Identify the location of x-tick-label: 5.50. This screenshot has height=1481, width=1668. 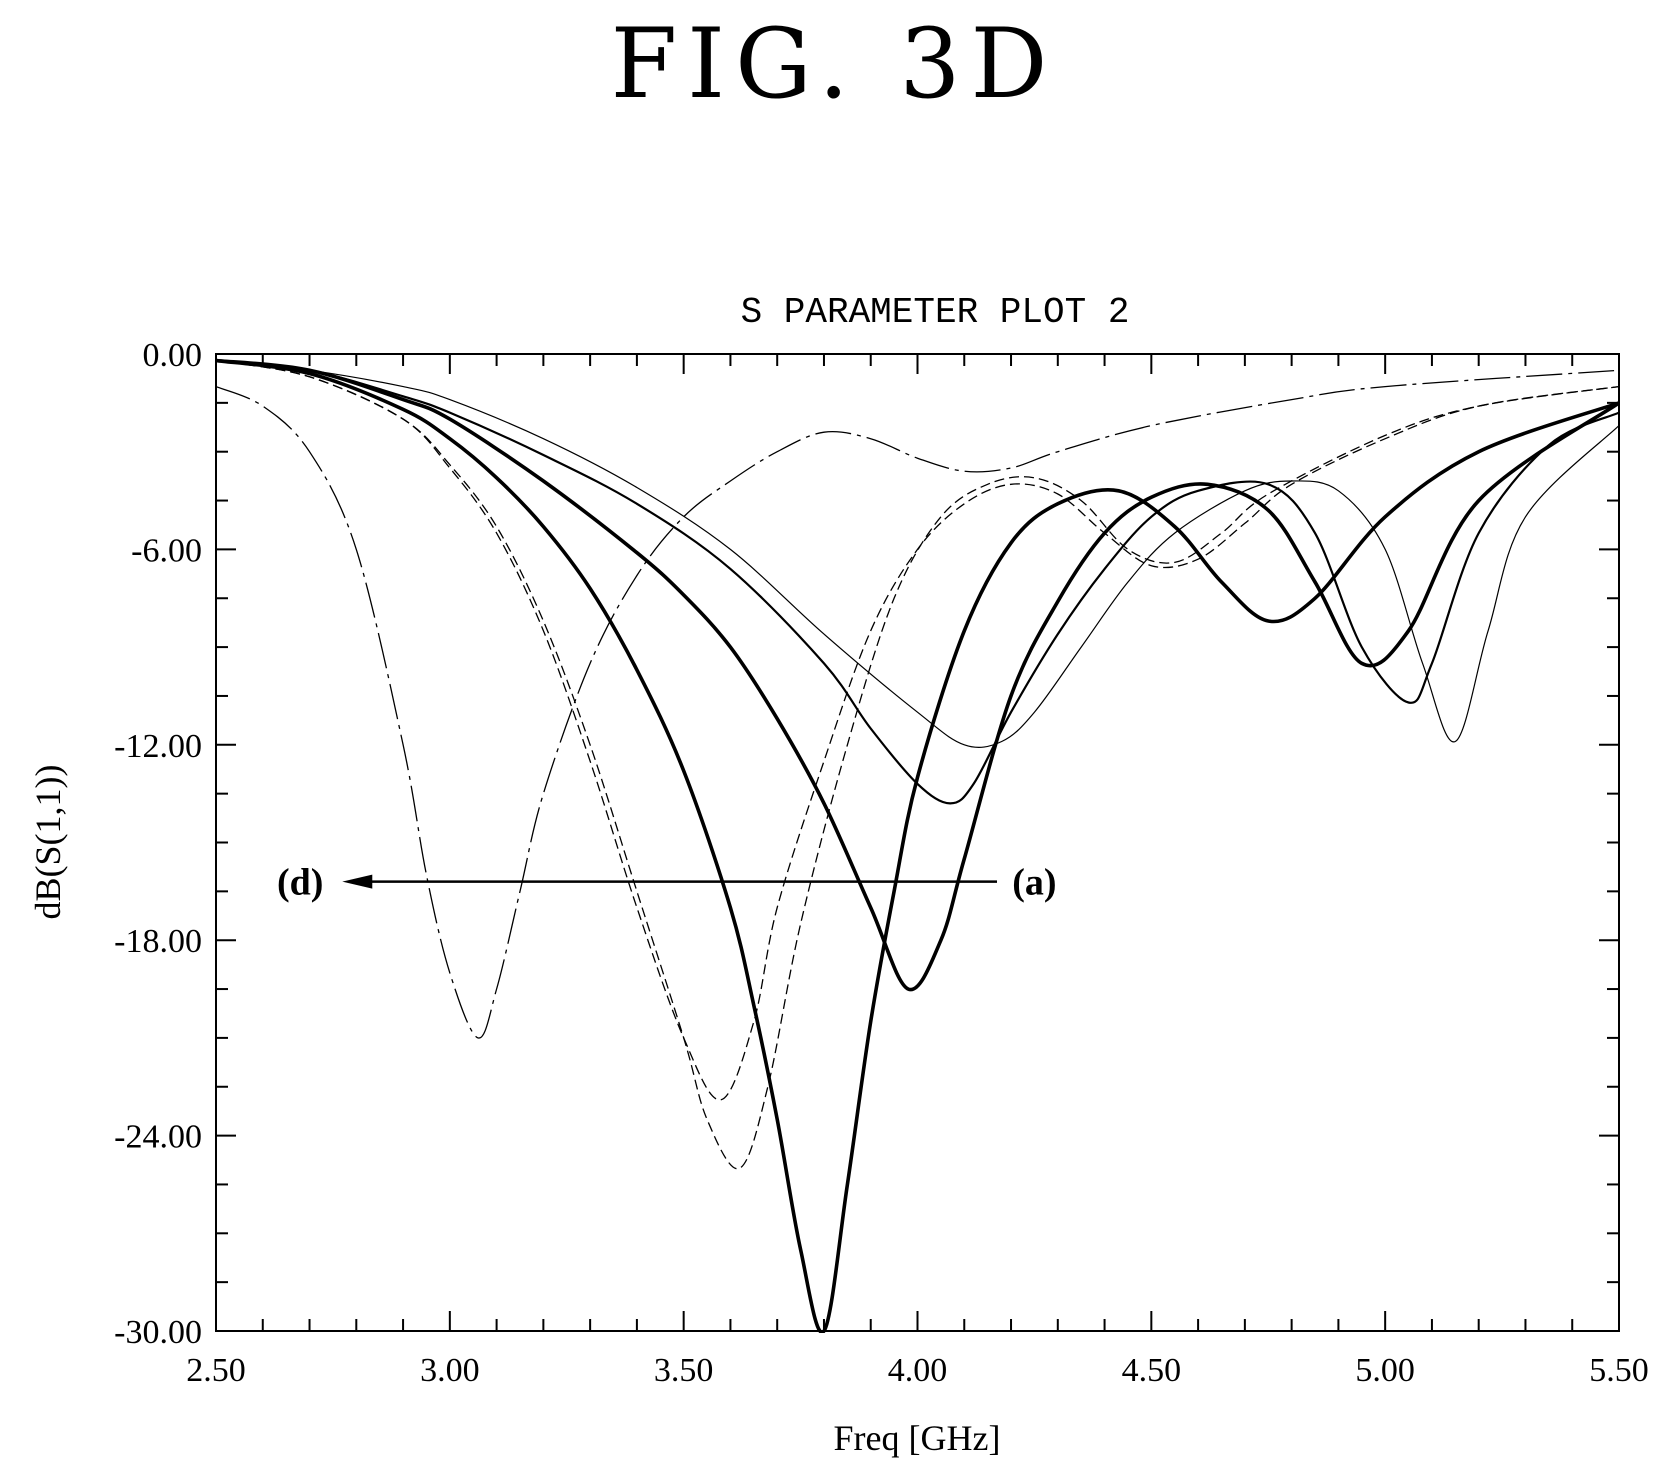
(1619, 1370).